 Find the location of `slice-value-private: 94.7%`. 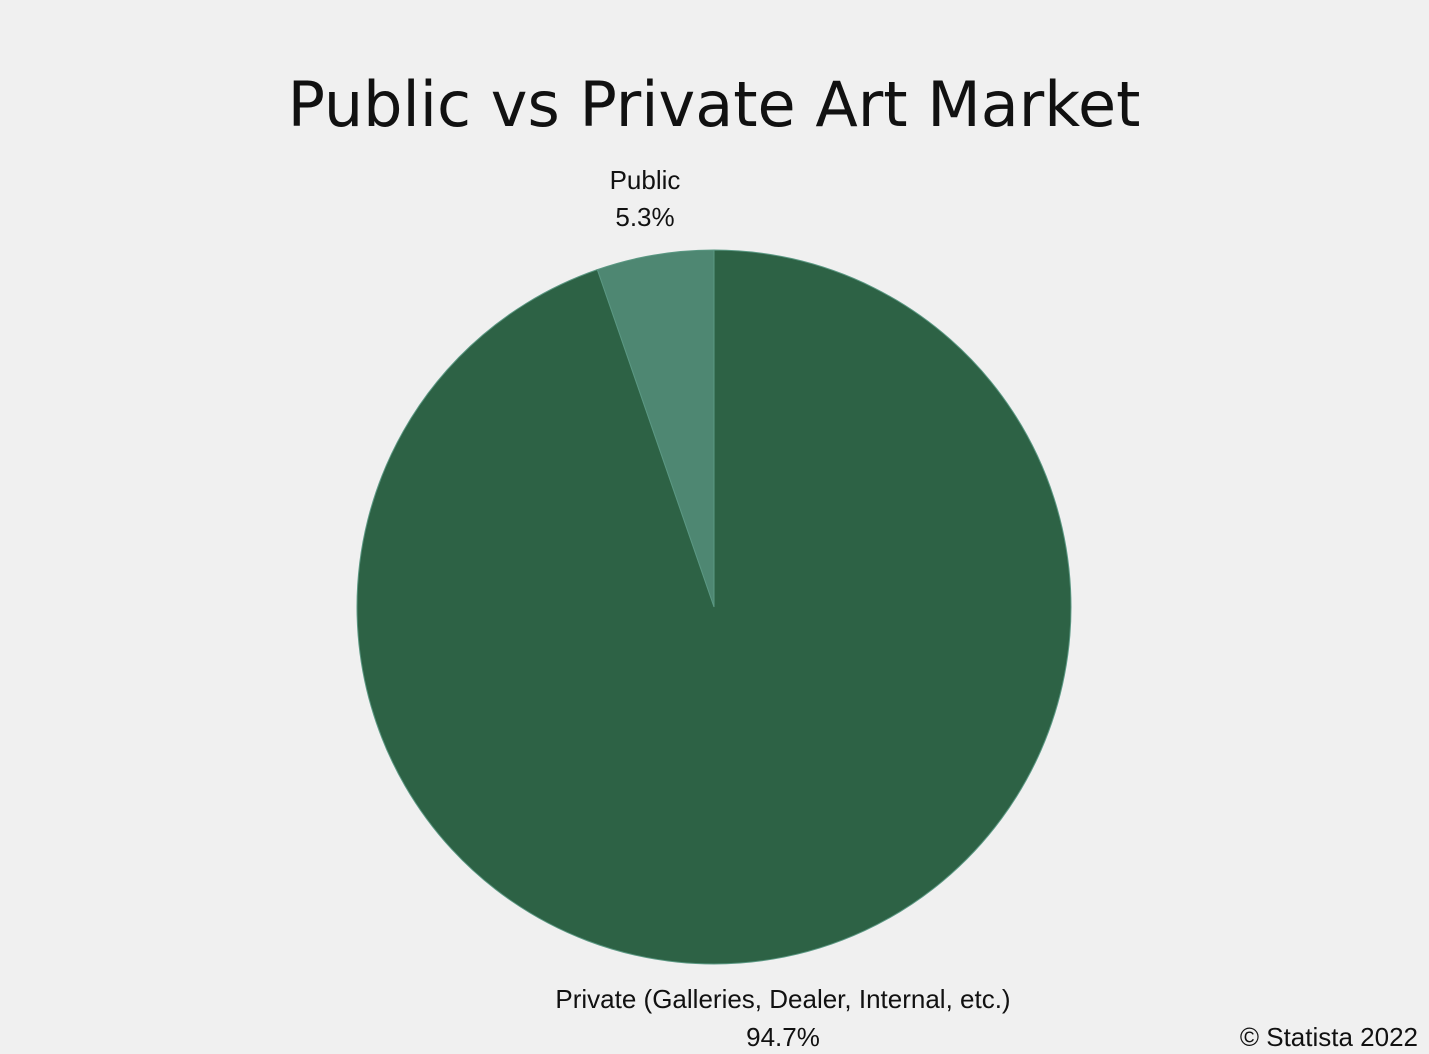

slice-value-private: 94.7% is located at coordinates (783, 1037).